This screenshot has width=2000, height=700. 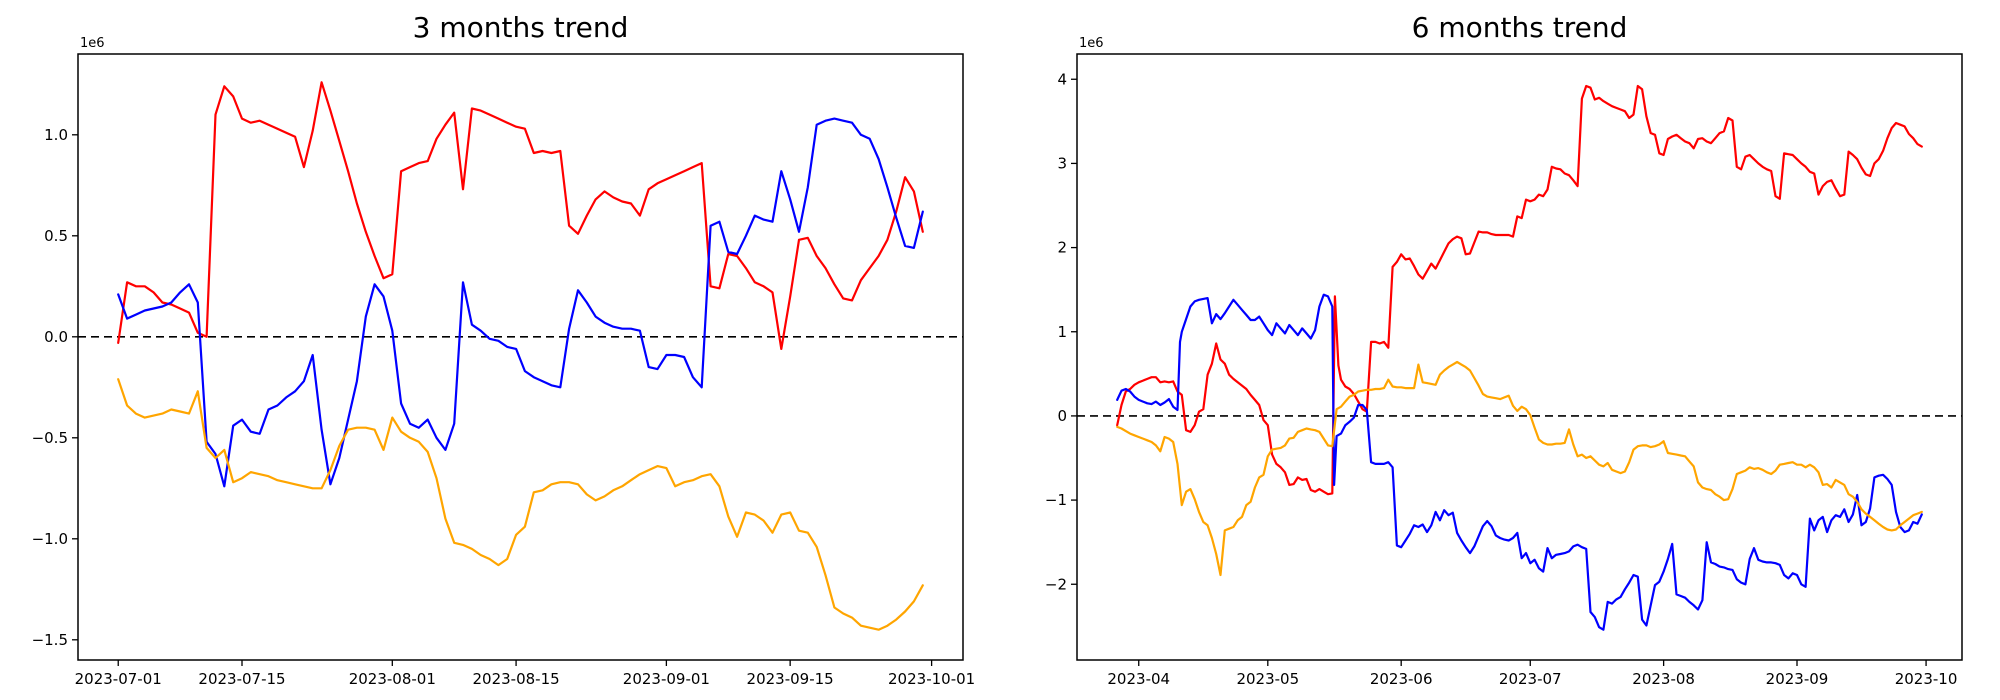 I want to click on x-tick-label: 2023-10-01, so click(x=931, y=679).